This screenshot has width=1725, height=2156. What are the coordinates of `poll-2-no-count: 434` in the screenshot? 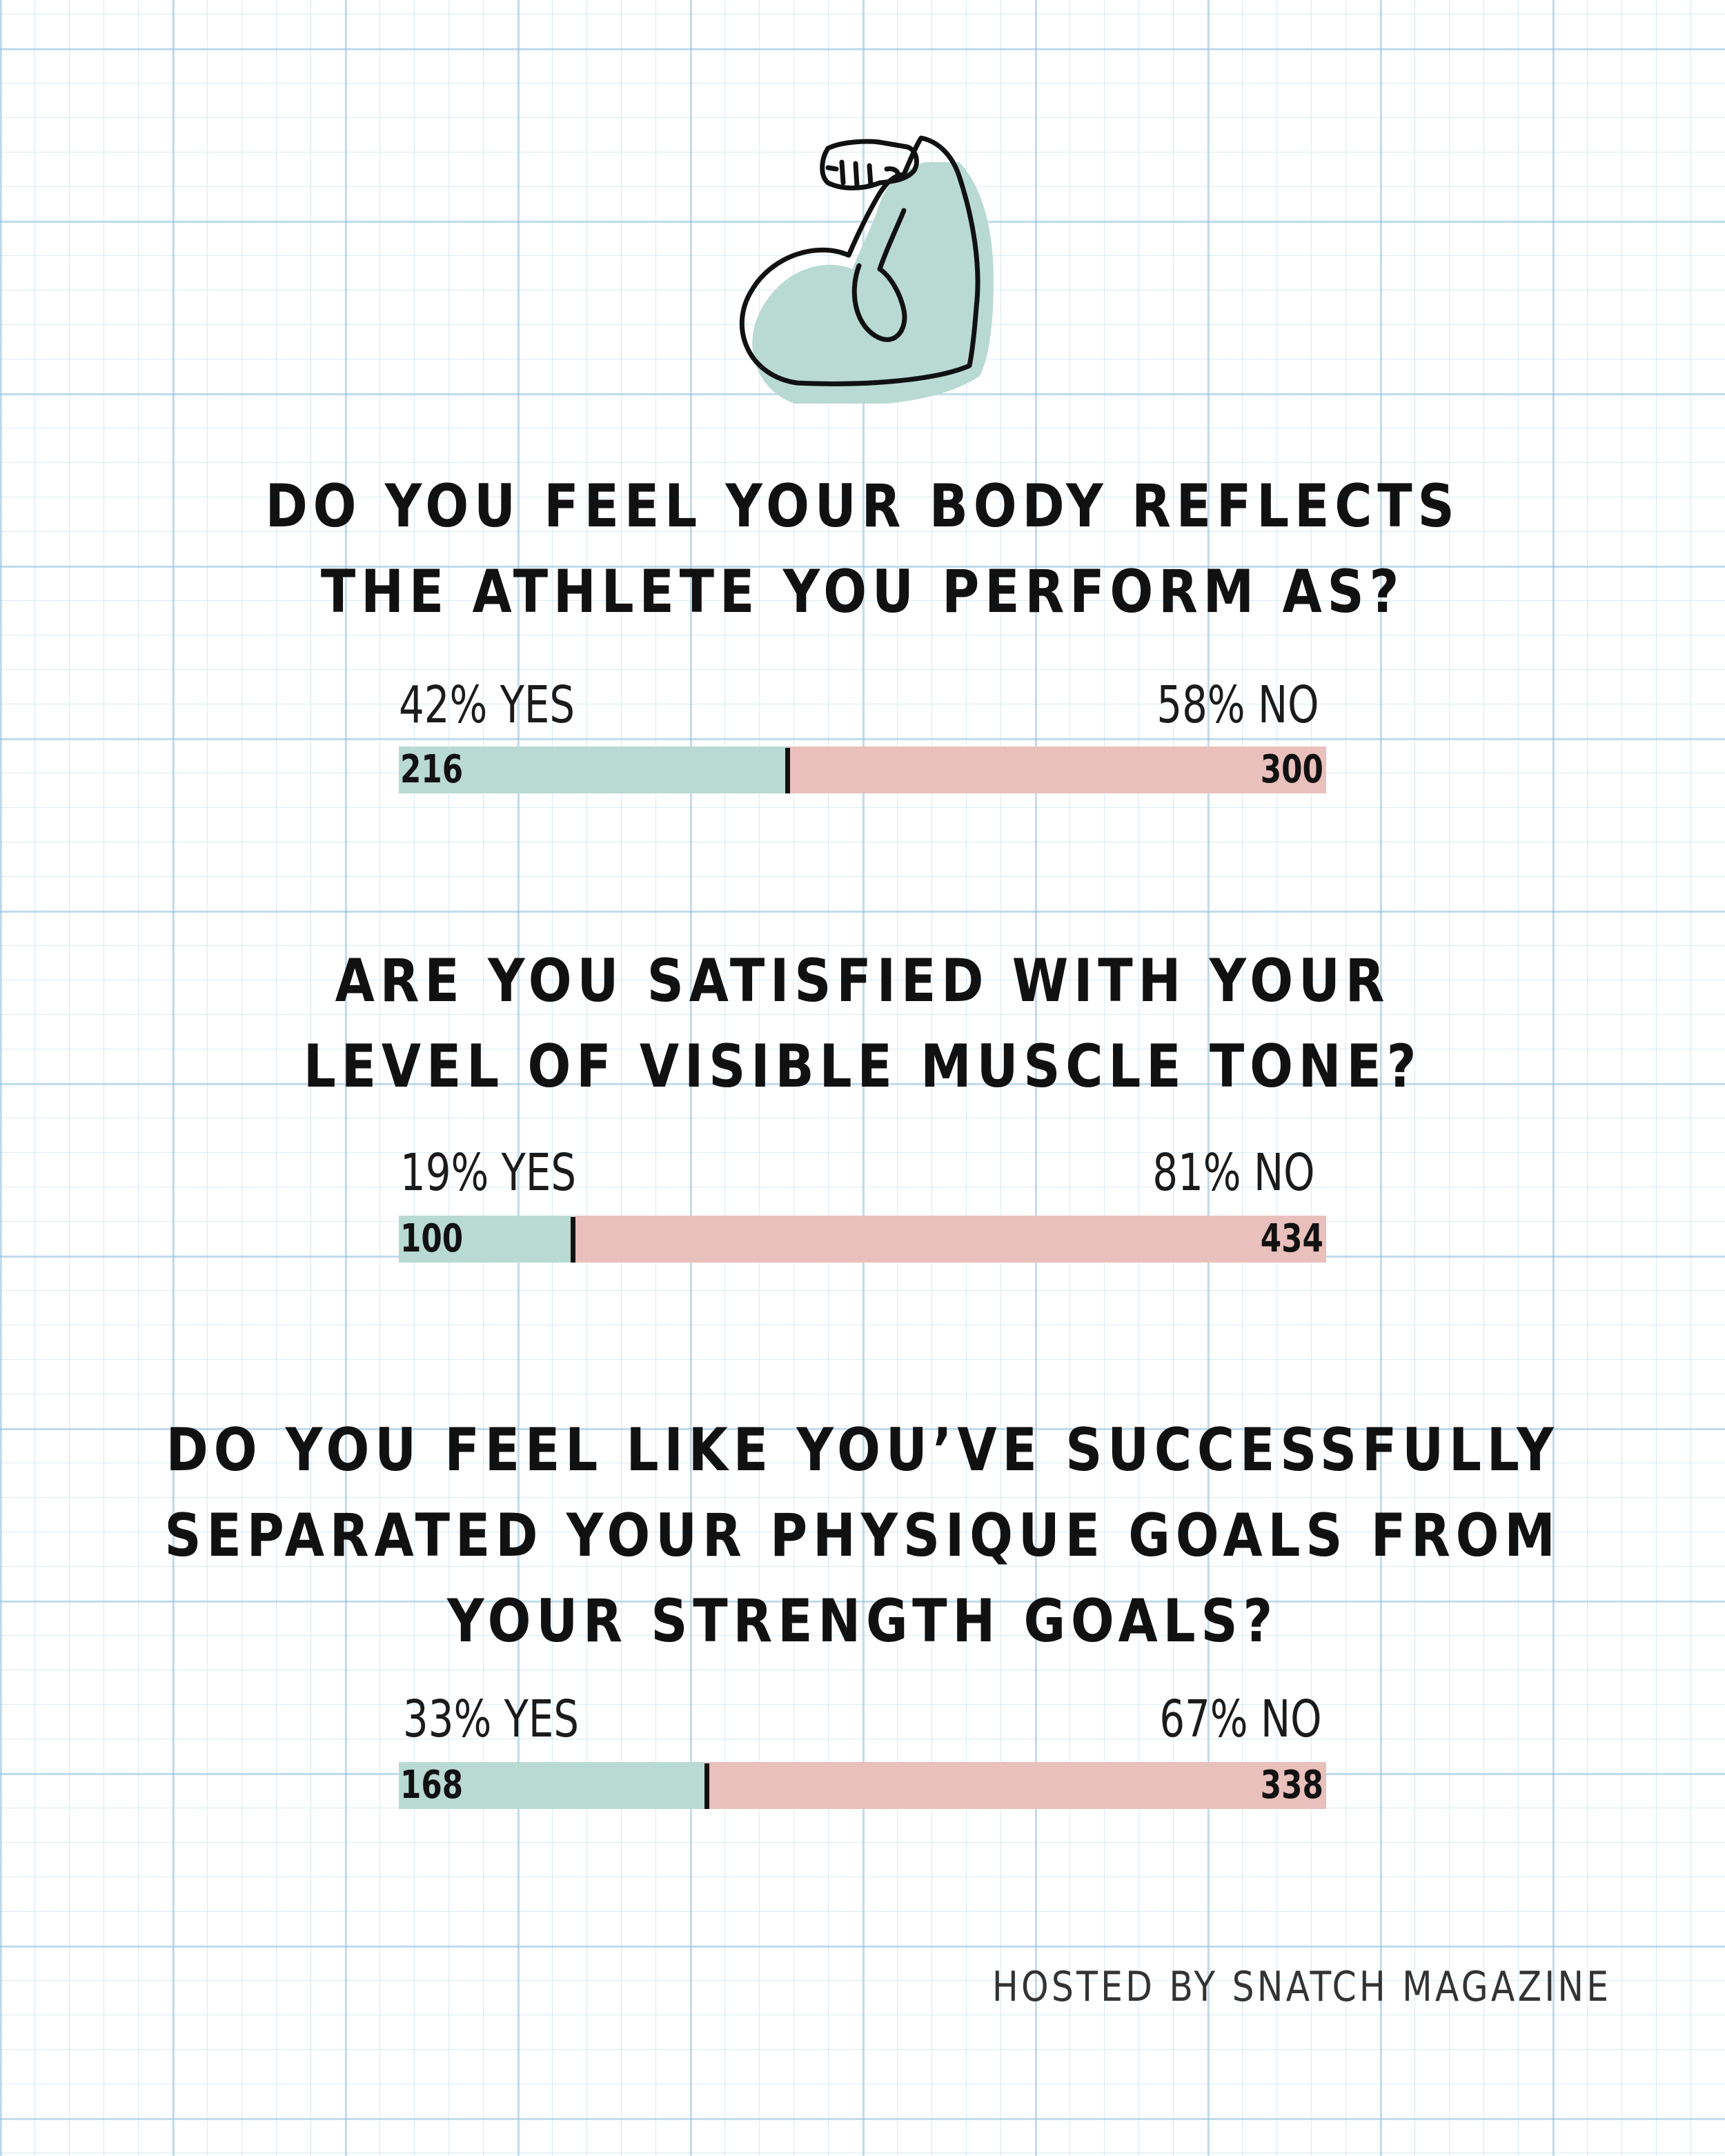 It's located at (1291, 1238).